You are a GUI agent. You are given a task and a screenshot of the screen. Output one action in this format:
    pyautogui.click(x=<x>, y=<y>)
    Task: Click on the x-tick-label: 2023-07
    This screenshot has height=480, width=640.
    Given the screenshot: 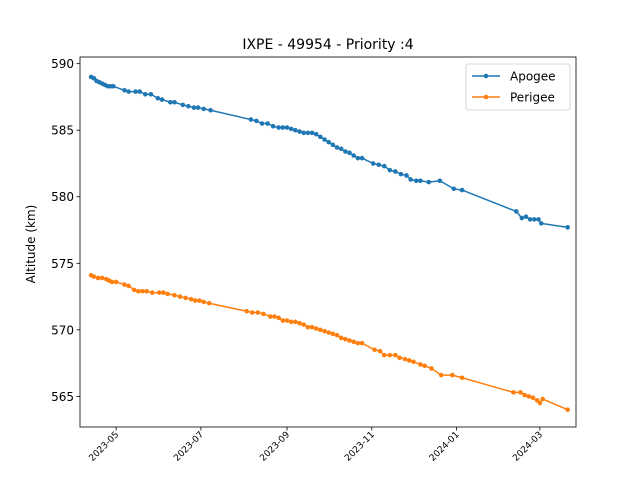 What is the action you would take?
    pyautogui.click(x=189, y=447)
    